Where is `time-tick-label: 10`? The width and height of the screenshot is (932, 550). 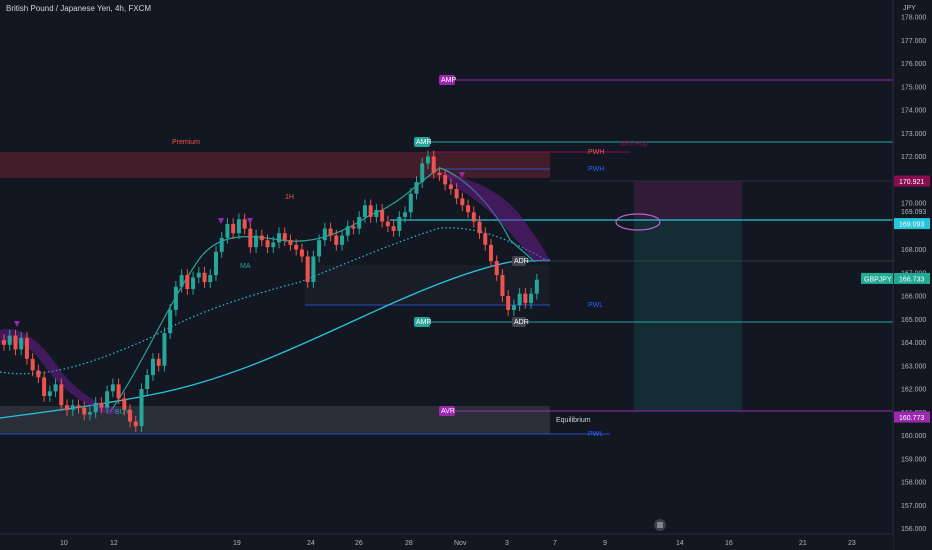
time-tick-label: 10 is located at coordinates (64, 543).